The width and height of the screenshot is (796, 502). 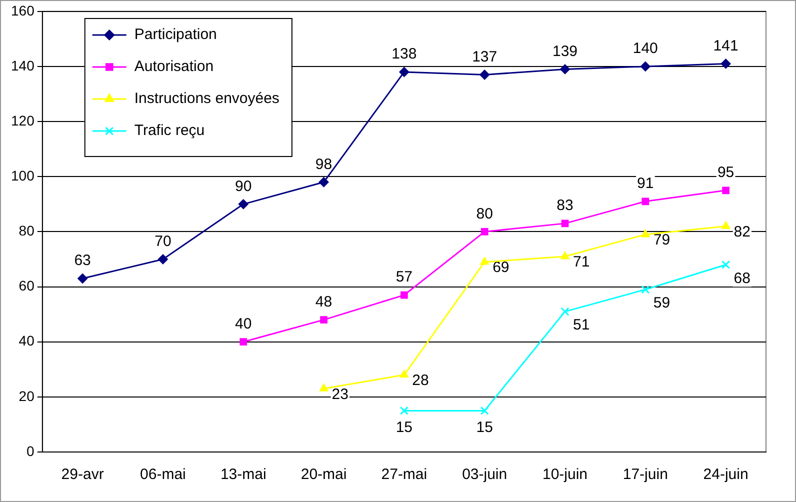 What do you see at coordinates (207, 99) in the screenshot?
I see `legend-label: Instructions envoyées` at bounding box center [207, 99].